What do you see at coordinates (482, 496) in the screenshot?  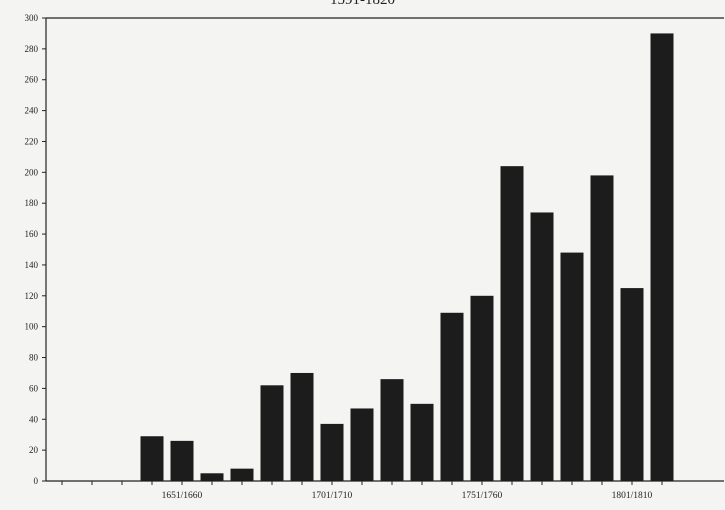 I see `x-tick-label: 1751/1760` at bounding box center [482, 496].